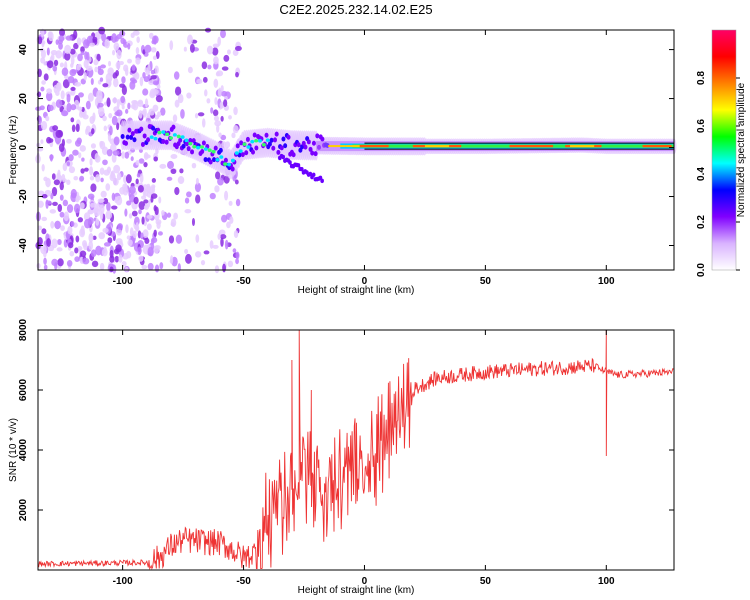 The image size is (750, 600). What do you see at coordinates (724, 150) in the screenshot?
I see `colorbar-swatch` at bounding box center [724, 150].